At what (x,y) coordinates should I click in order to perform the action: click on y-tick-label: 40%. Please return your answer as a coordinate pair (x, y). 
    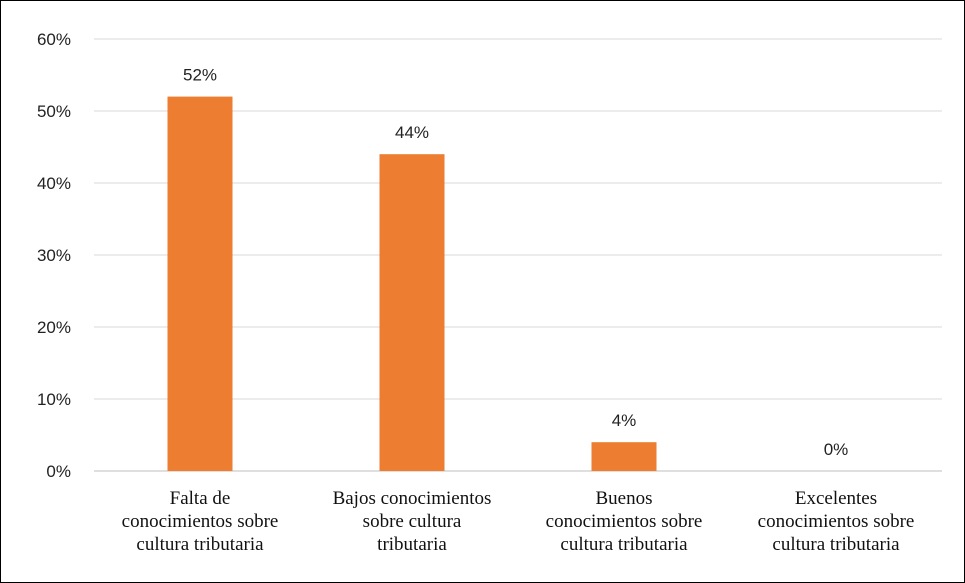
    Looking at the image, I should click on (54, 183).